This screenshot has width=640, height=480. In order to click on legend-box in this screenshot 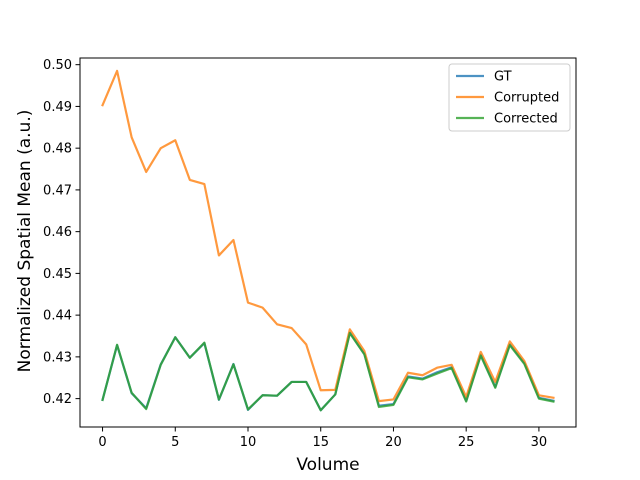, I will do `click(509, 97)`.